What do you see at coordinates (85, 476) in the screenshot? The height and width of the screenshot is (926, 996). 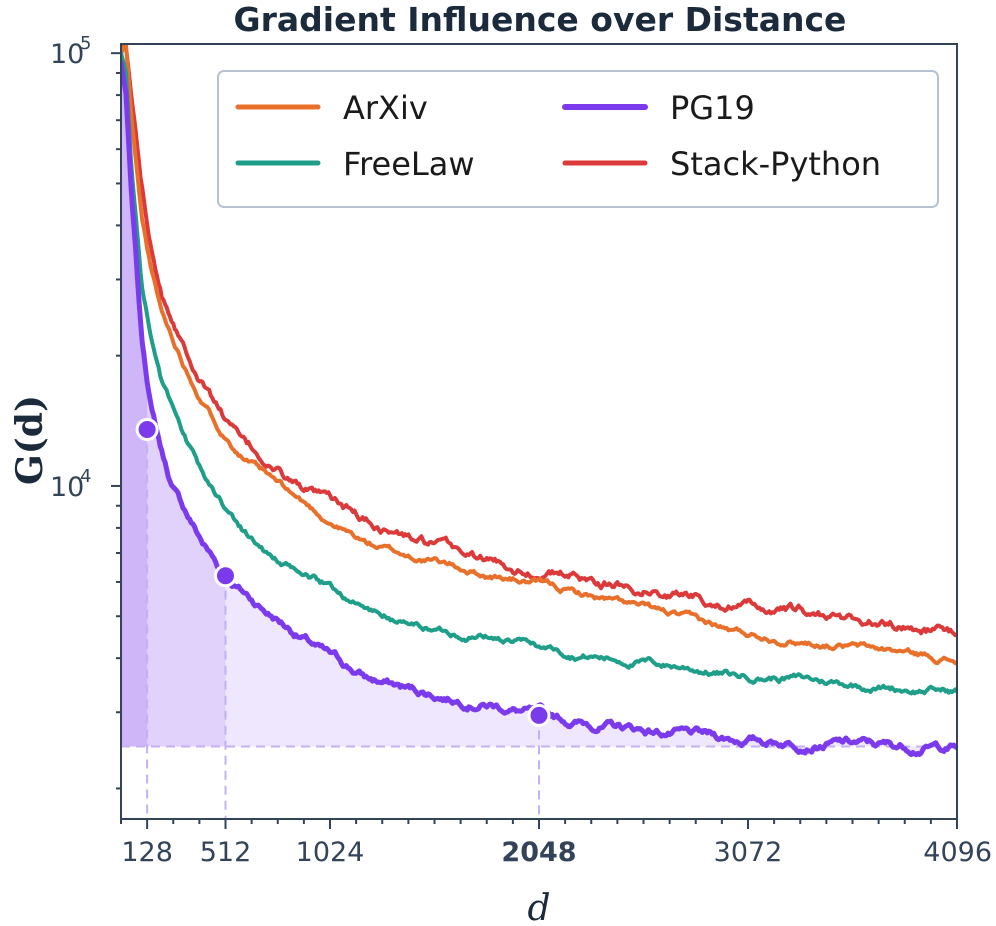 I see `y-tick-exp-1: 4` at bounding box center [85, 476].